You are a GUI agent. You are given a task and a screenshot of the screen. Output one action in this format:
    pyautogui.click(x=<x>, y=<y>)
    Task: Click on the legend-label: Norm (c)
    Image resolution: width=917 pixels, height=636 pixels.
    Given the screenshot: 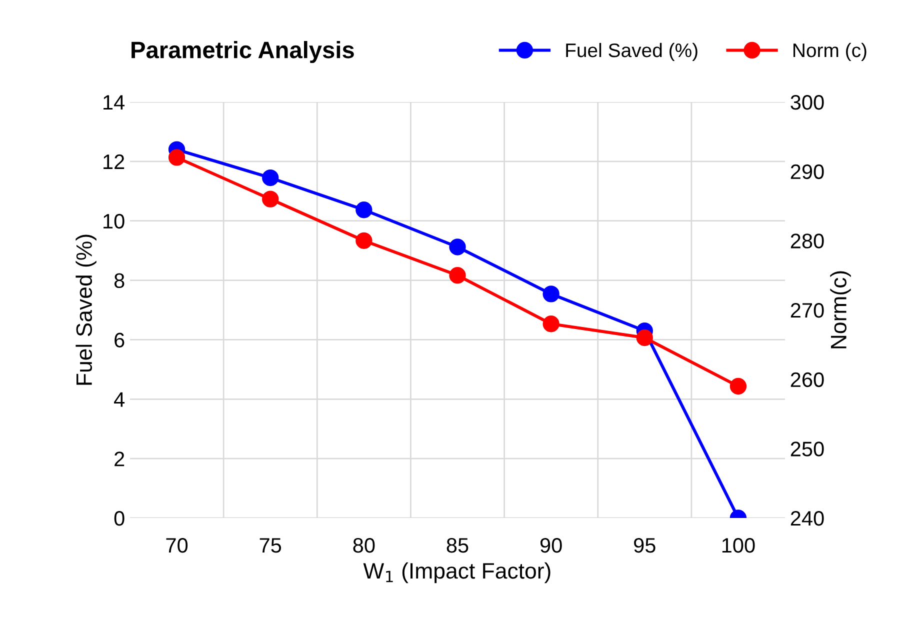 What is the action you would take?
    pyautogui.click(x=829, y=52)
    